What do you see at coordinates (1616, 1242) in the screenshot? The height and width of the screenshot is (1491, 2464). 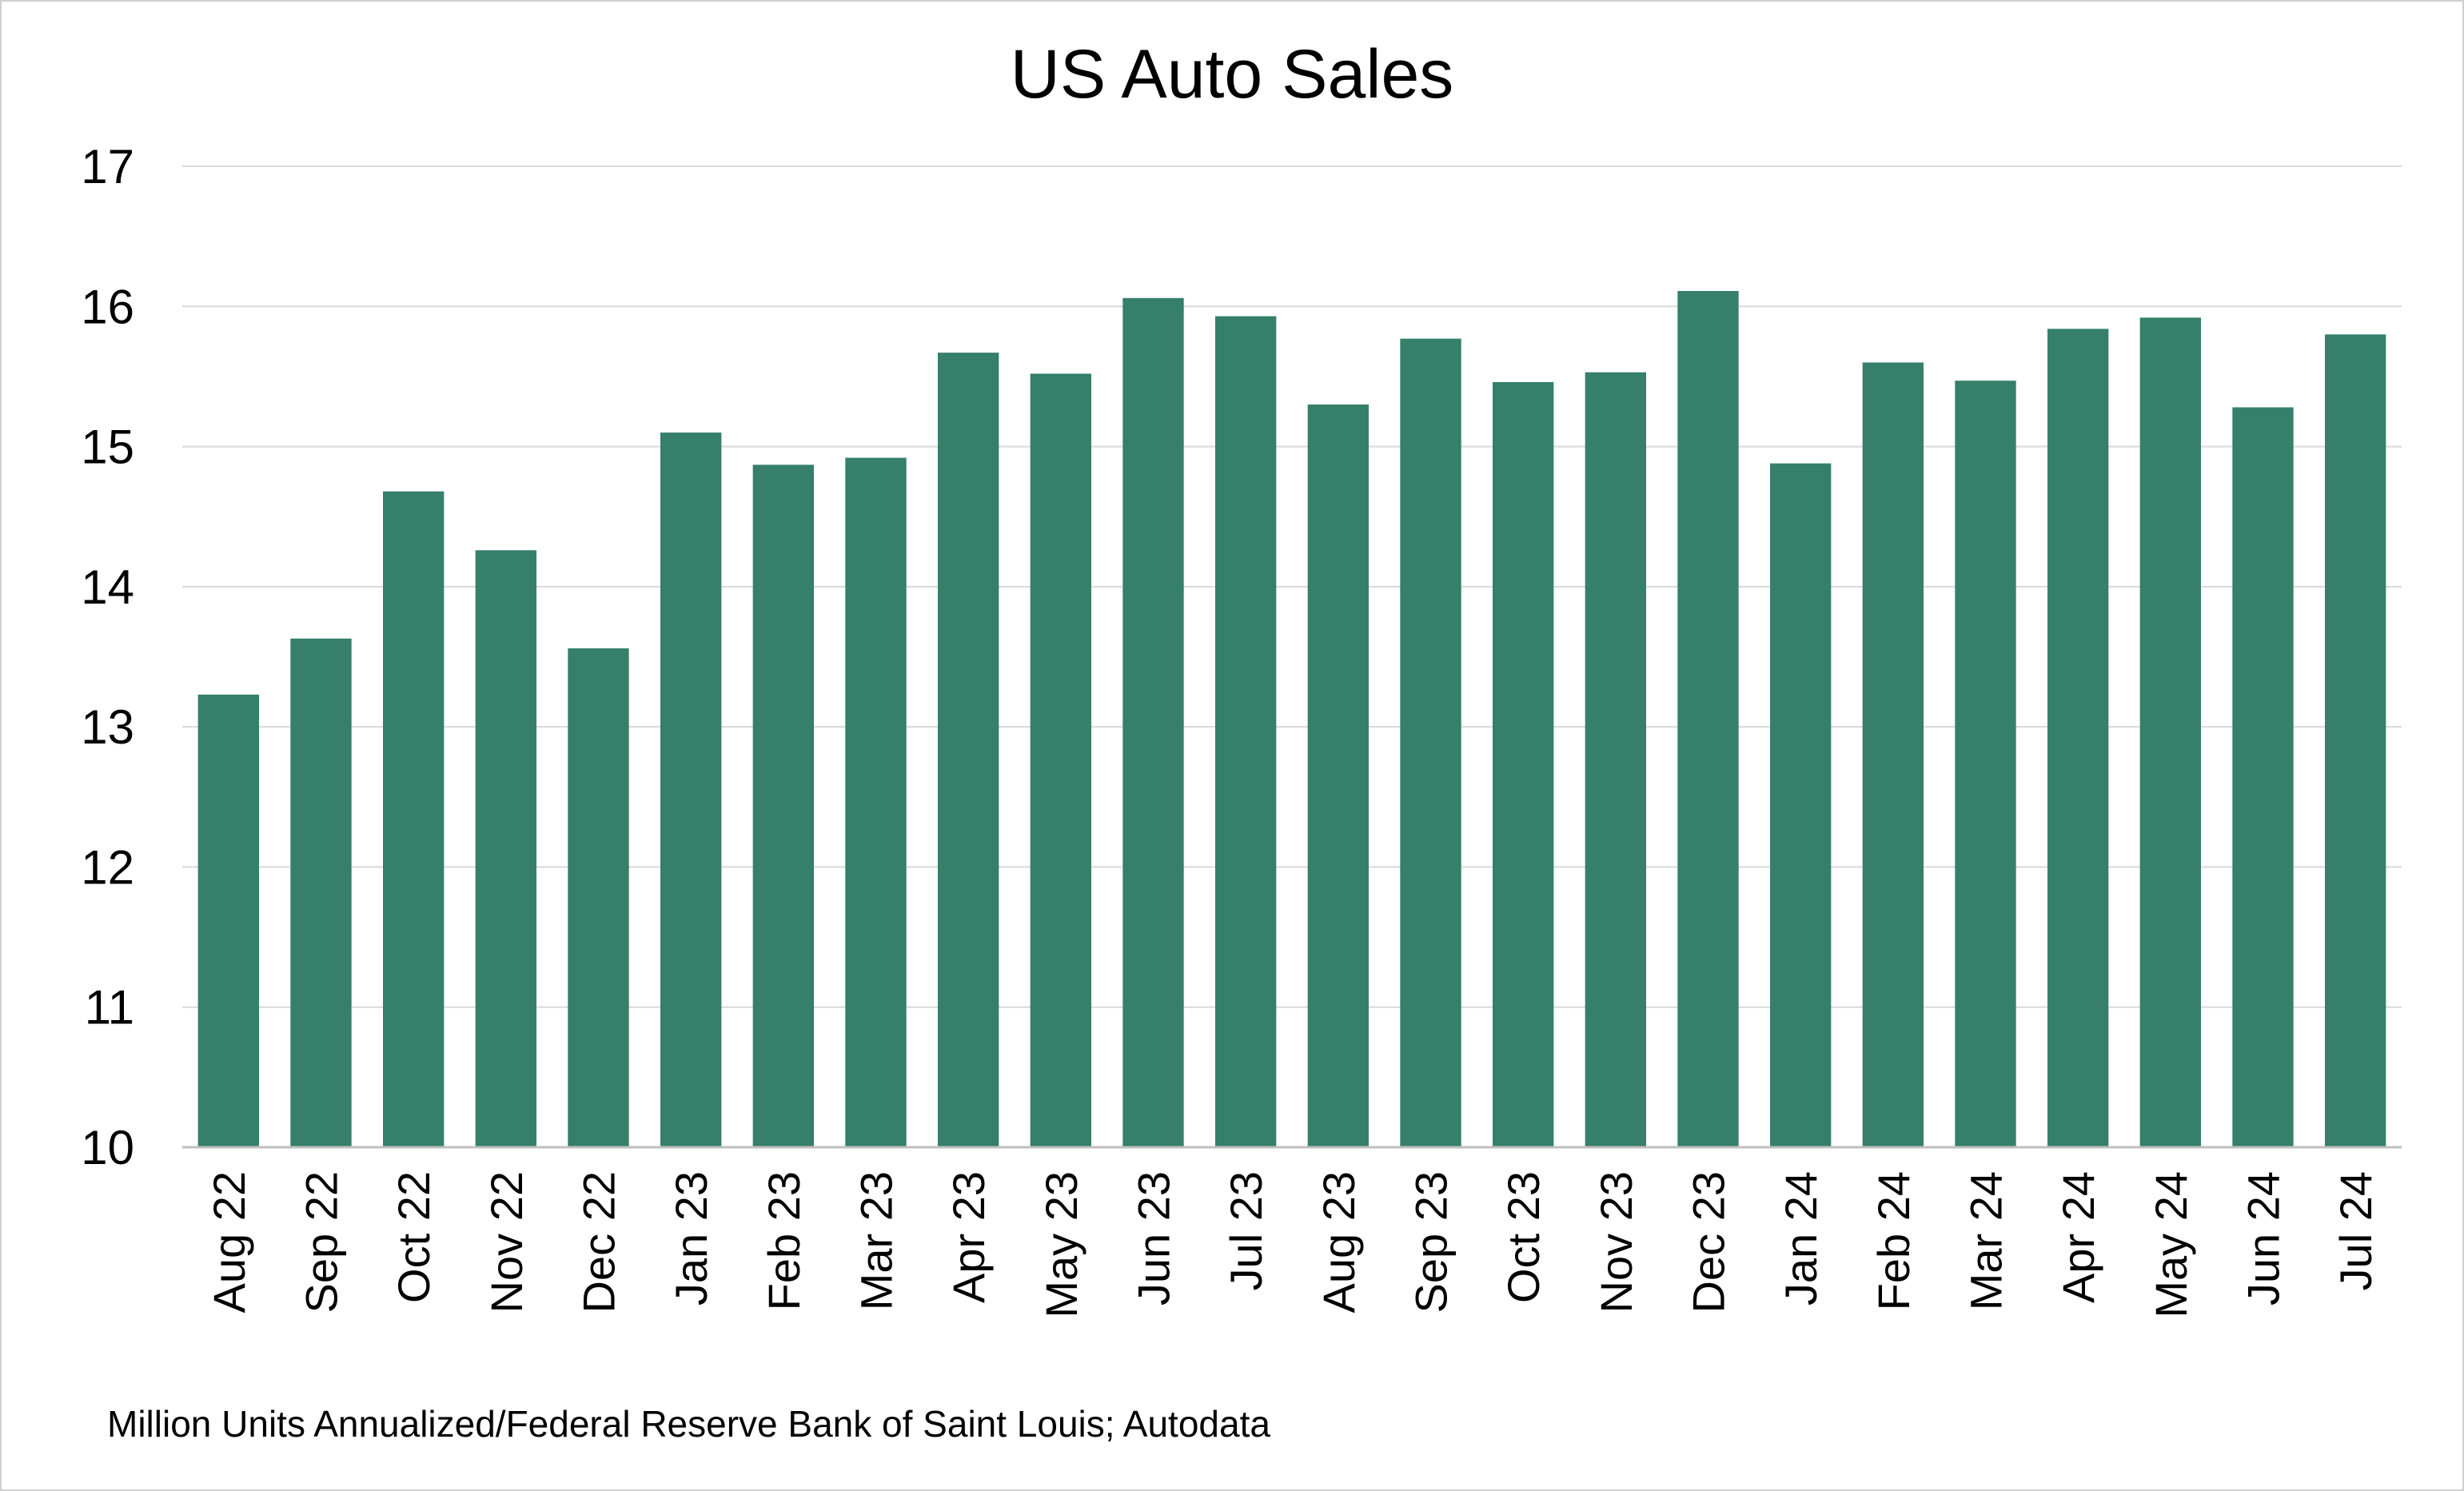 I see `x-tick-label: Nov 23` at bounding box center [1616, 1242].